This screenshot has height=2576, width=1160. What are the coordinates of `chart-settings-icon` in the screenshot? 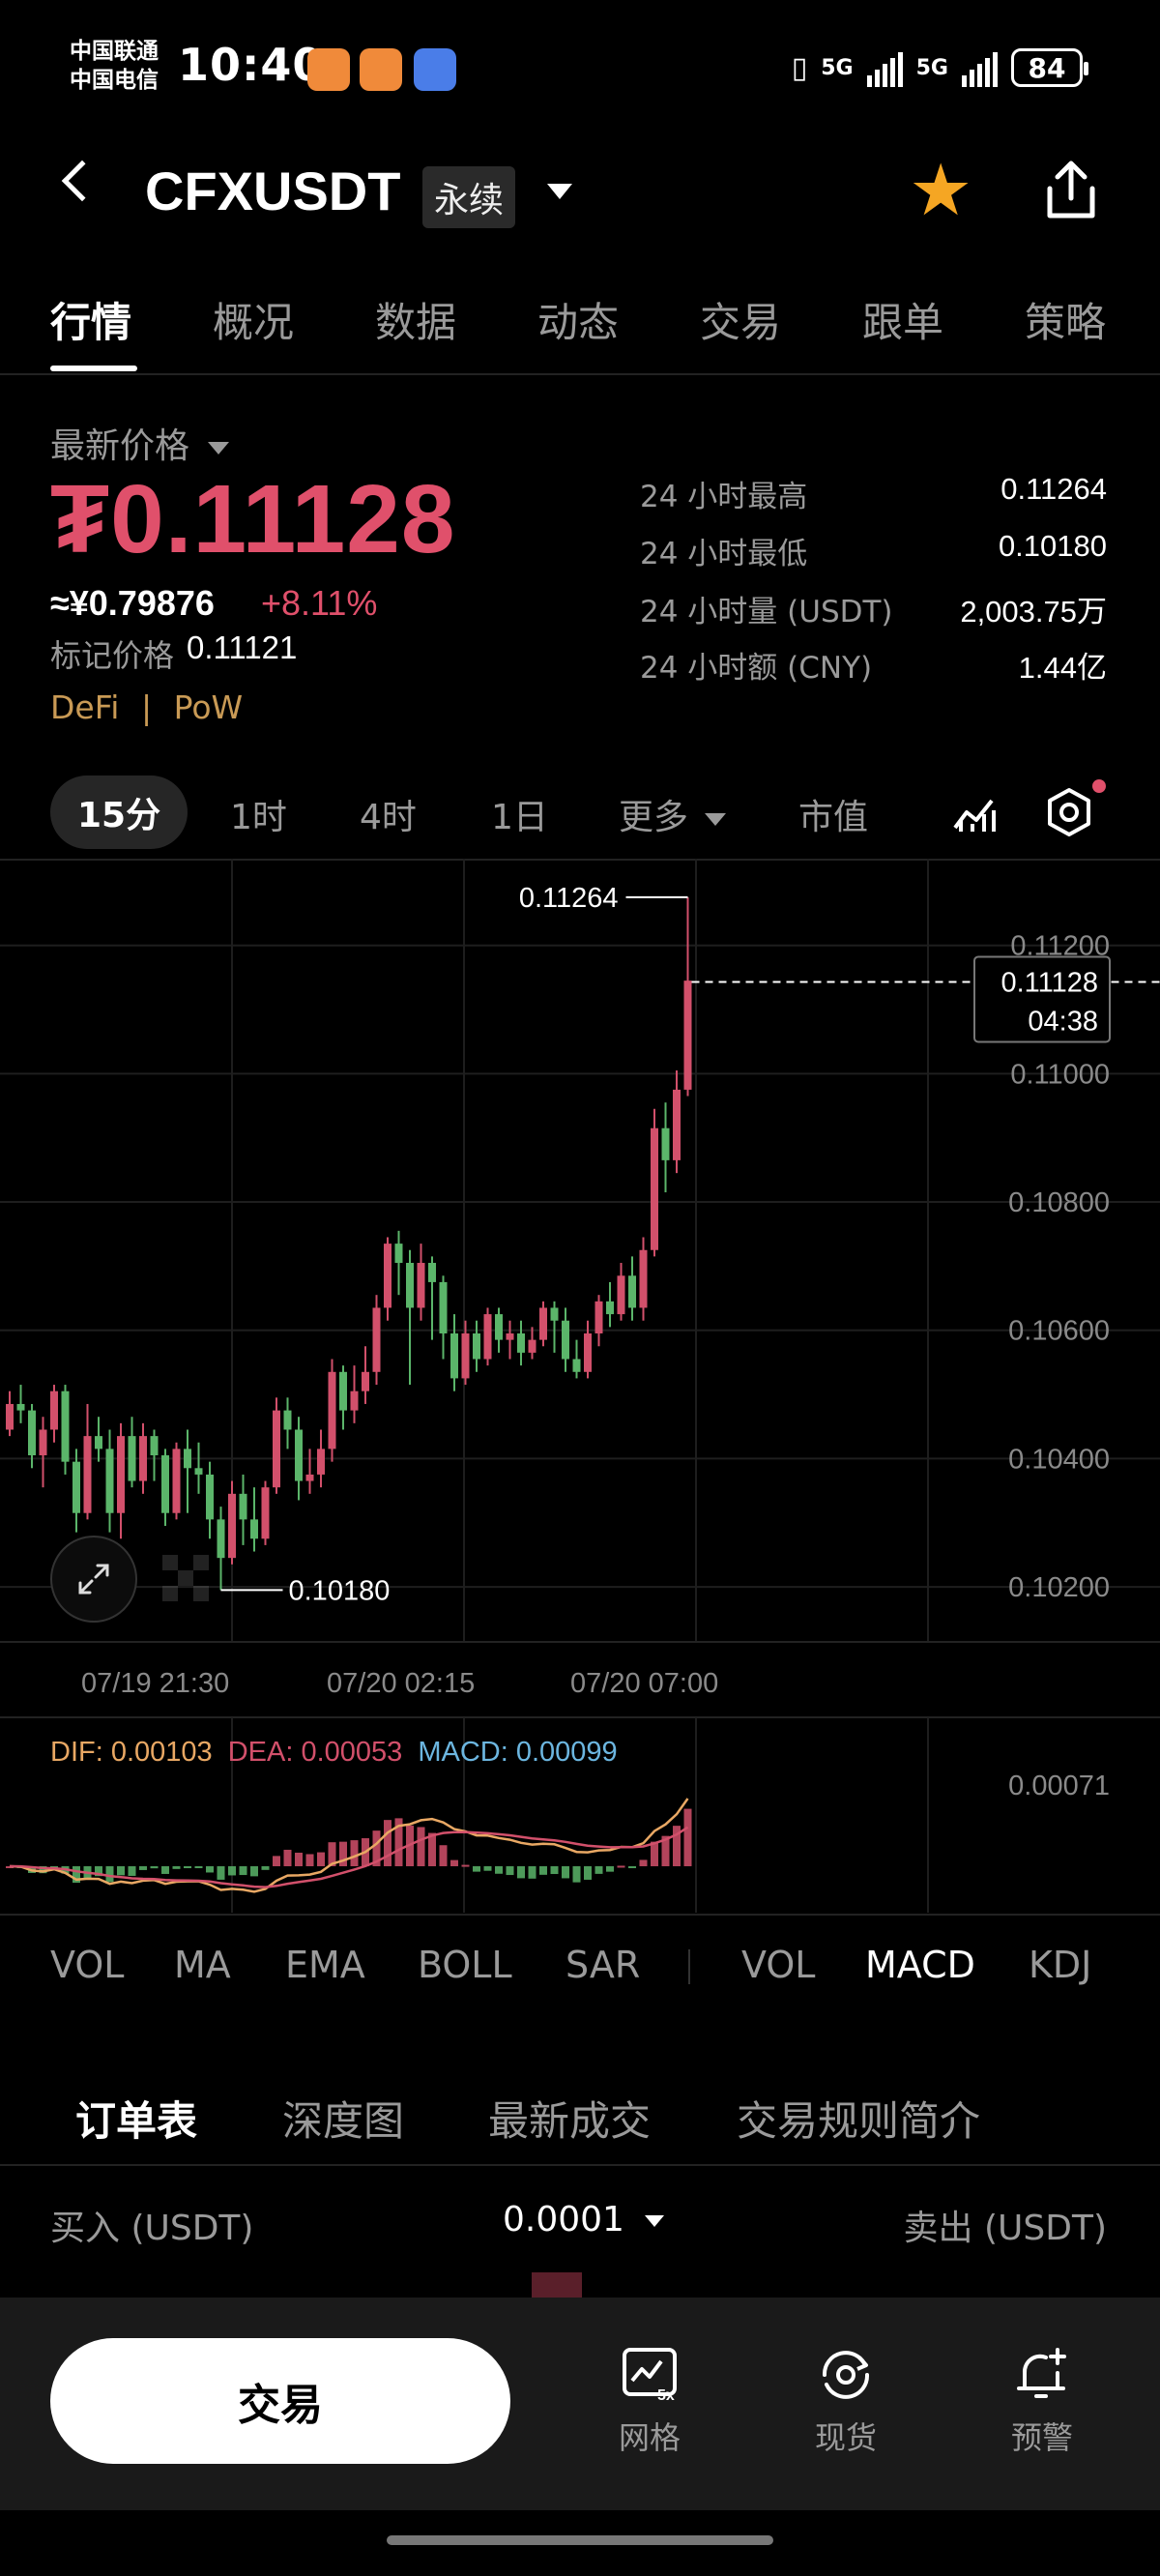 It's located at (1069, 812).